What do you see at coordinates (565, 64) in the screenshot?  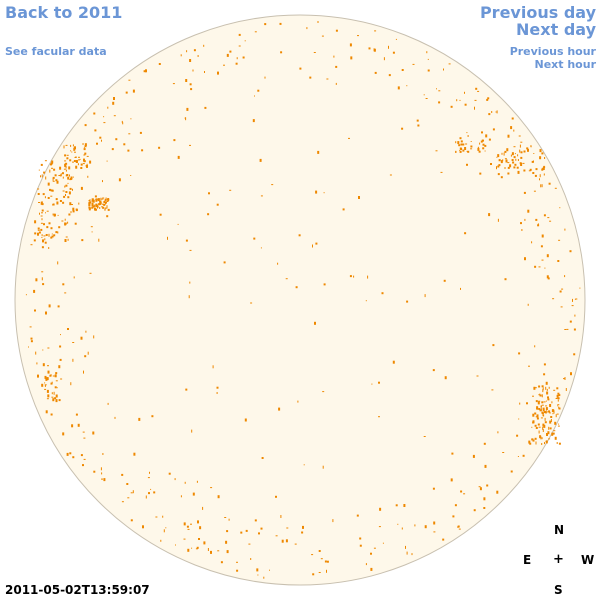 I see `next-hour-link: Next hour` at bounding box center [565, 64].